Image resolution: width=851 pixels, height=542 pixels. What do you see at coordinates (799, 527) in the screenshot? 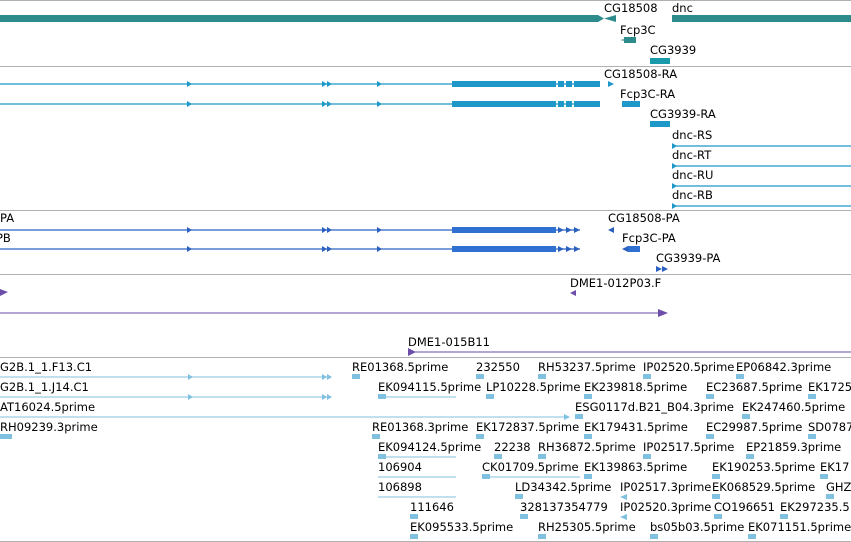
I see `est-label: EK071151.5prime` at bounding box center [799, 527].